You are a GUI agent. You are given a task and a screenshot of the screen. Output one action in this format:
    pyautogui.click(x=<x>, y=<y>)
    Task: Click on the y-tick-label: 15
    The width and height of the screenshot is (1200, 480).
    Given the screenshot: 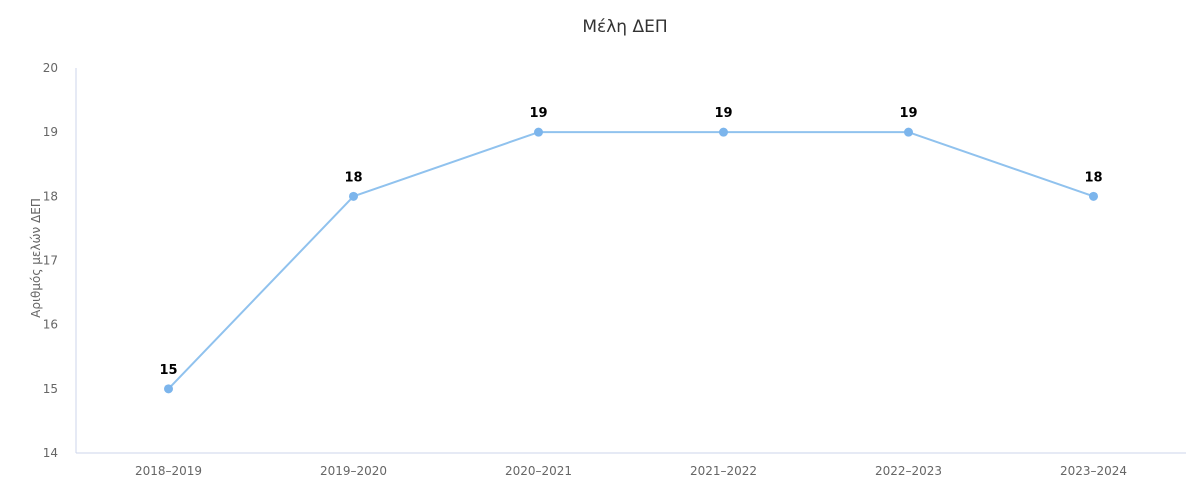 What is the action you would take?
    pyautogui.click(x=50, y=389)
    